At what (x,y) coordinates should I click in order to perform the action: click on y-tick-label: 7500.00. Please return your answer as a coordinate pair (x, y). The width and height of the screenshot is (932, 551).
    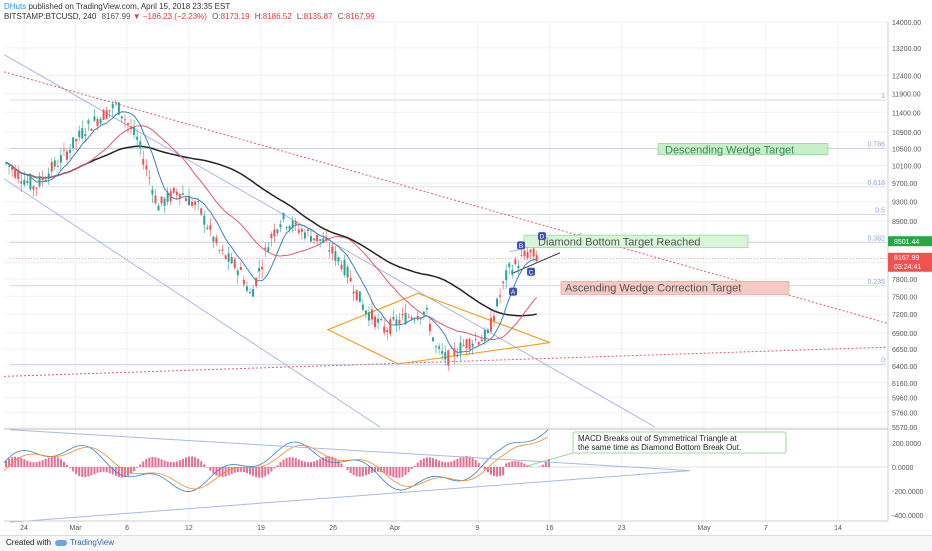
    Looking at the image, I should click on (904, 297).